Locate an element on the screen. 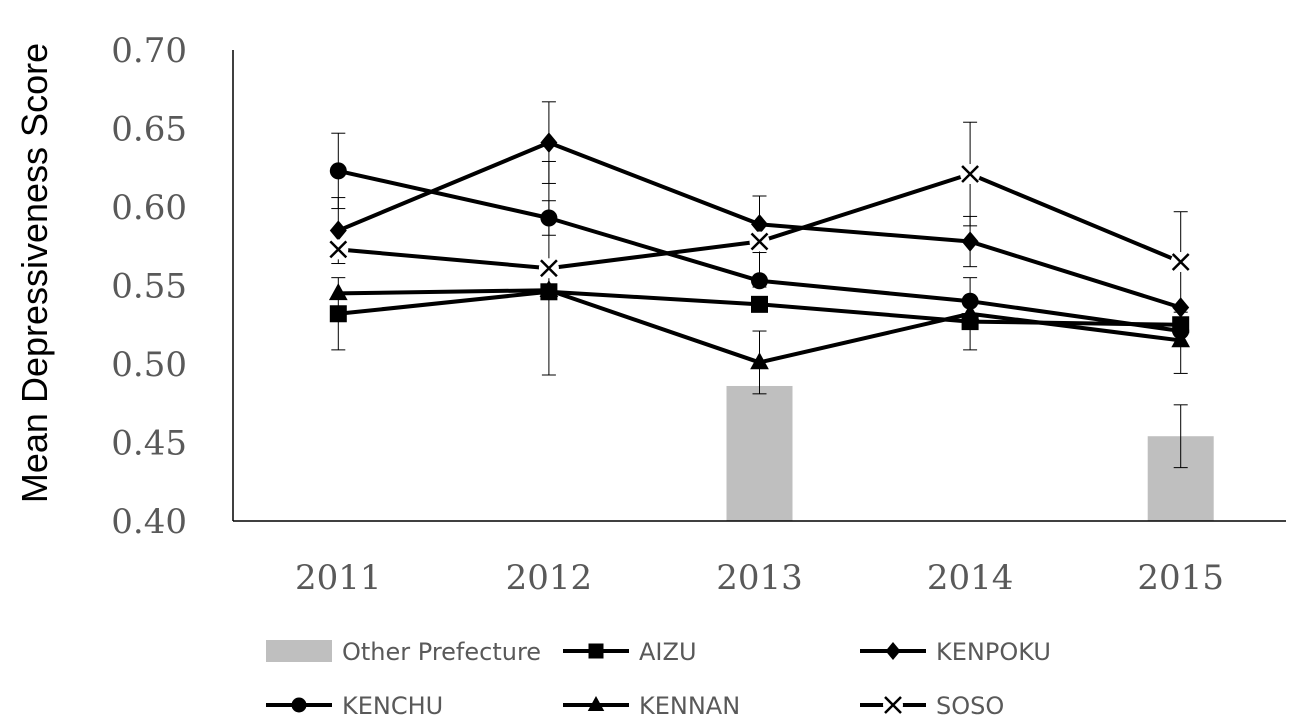 Image resolution: width=1293 pixels, height=723 pixels. y-tick-label: 0.70 is located at coordinates (149, 51).